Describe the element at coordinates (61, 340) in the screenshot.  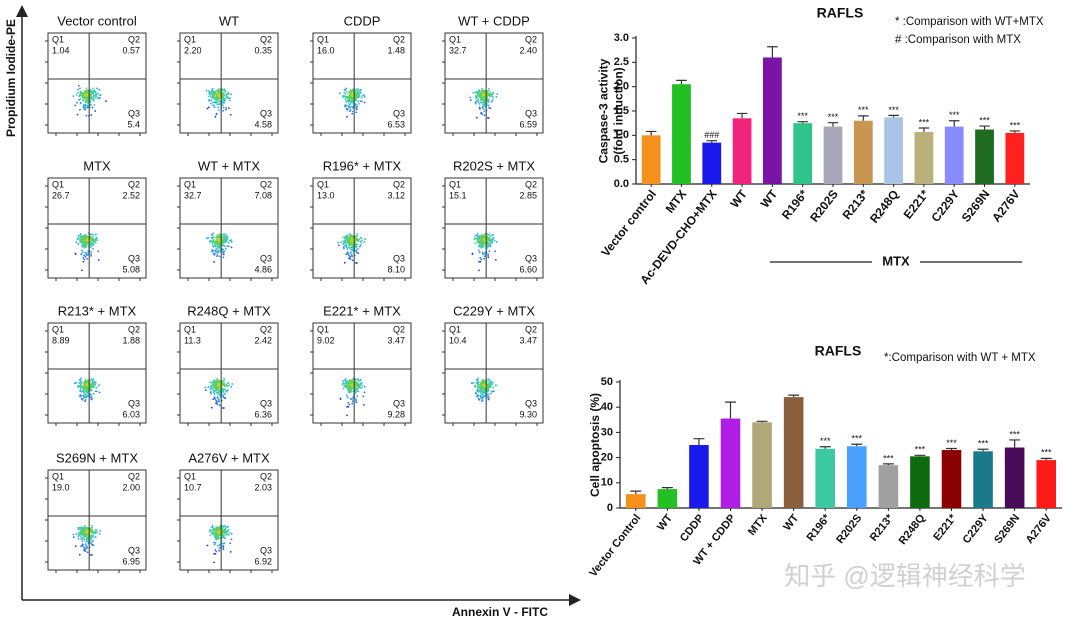
I see `quadrant-value: 8.89` at that location.